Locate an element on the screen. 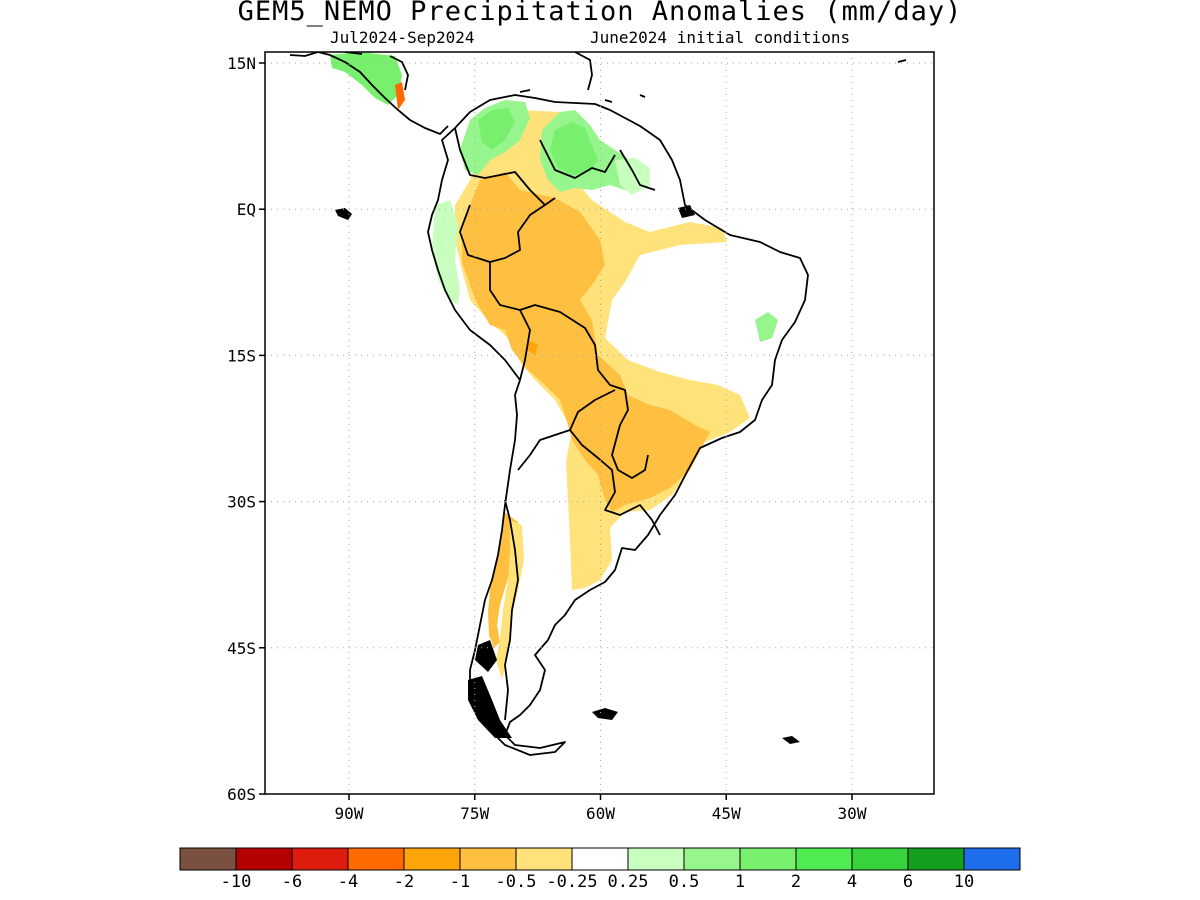 This screenshot has width=1200, height=900. chile-fjords is located at coordinates (490, 689).